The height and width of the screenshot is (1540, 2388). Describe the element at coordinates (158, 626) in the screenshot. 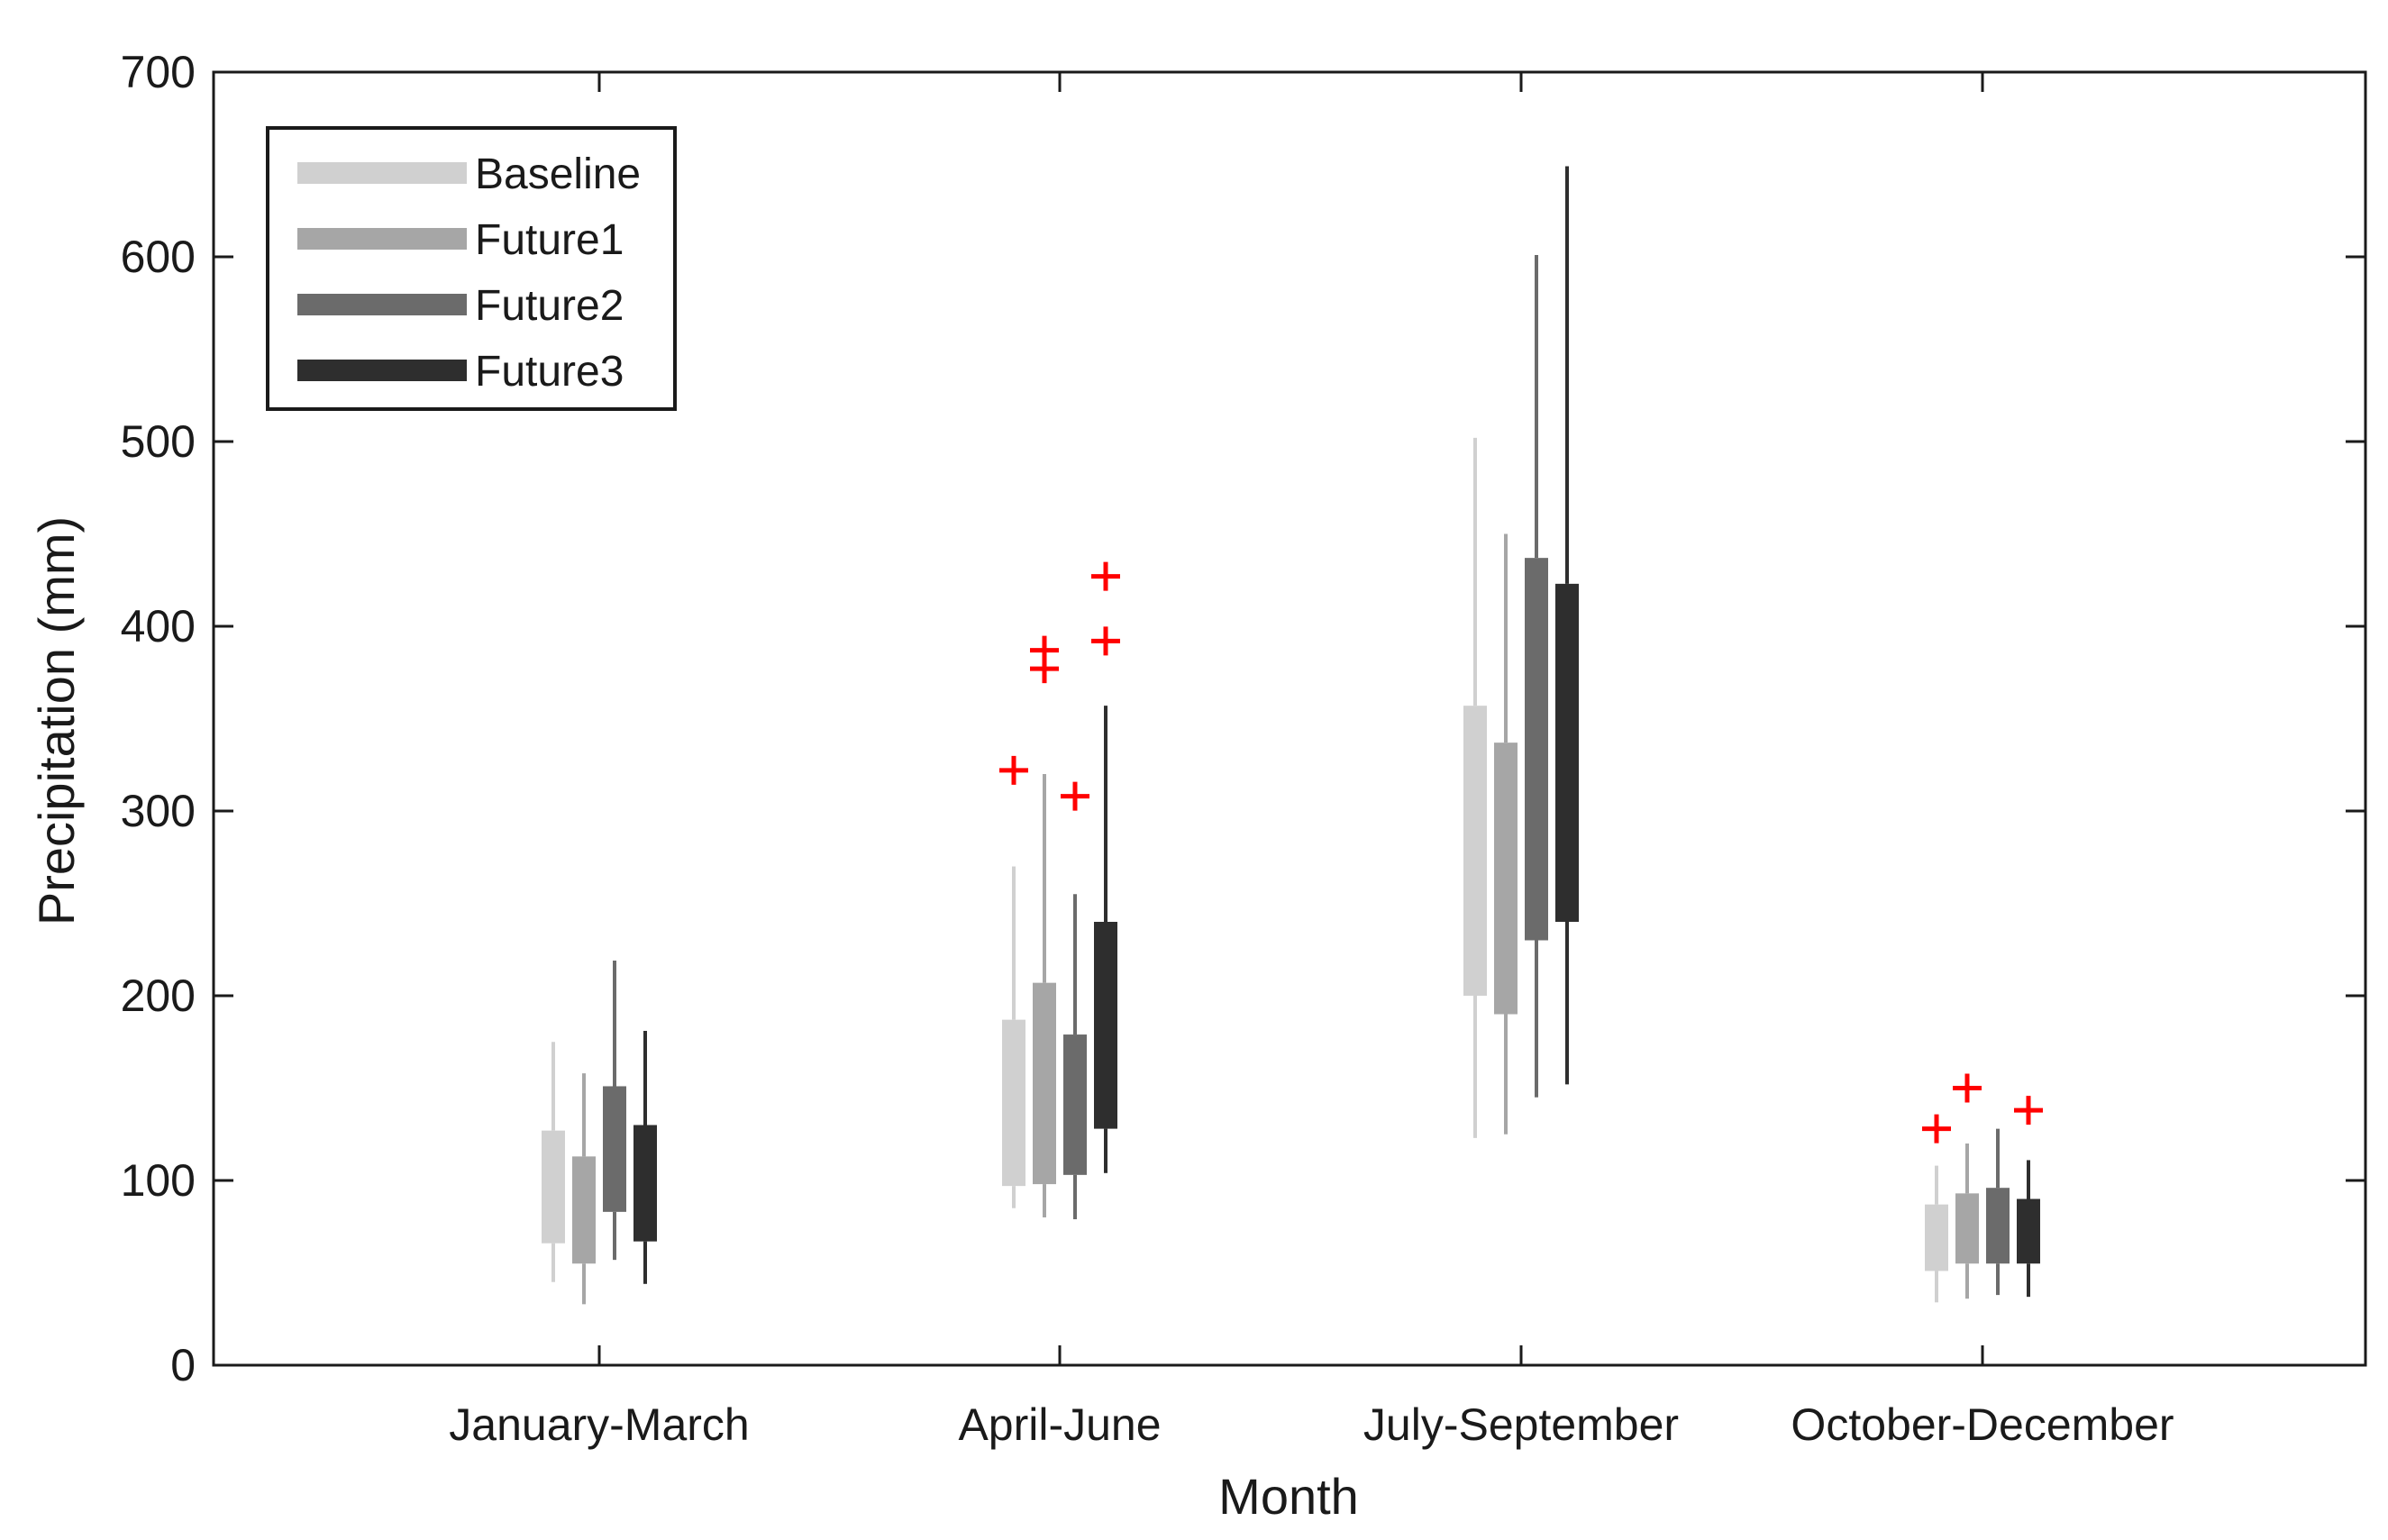

I see `y-tick-label: 400` at that location.